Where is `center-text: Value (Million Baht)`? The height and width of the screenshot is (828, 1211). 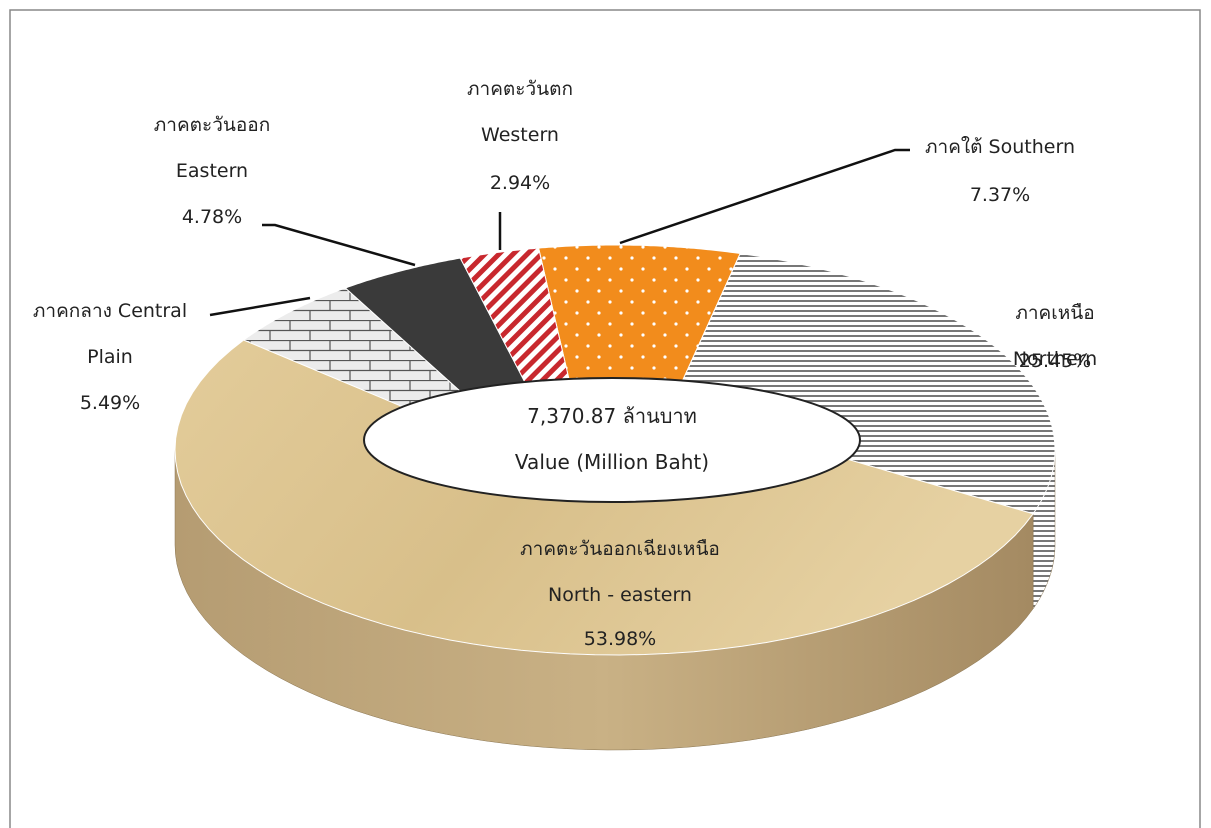
center-text: Value (Million Baht) is located at coordinates (612, 462).